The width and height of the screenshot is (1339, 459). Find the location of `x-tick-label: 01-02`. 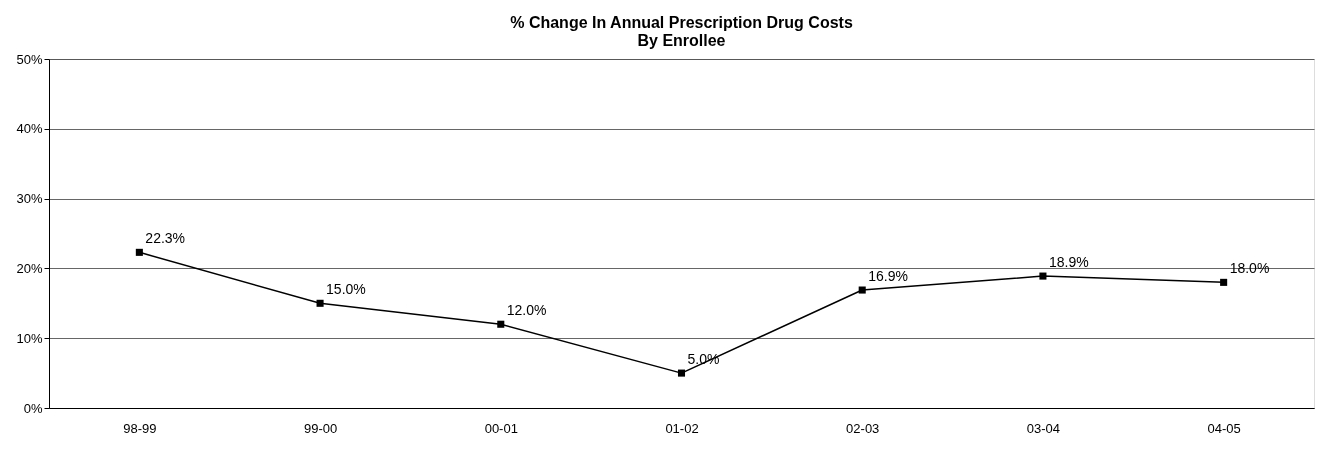

x-tick-label: 01-02 is located at coordinates (682, 428).